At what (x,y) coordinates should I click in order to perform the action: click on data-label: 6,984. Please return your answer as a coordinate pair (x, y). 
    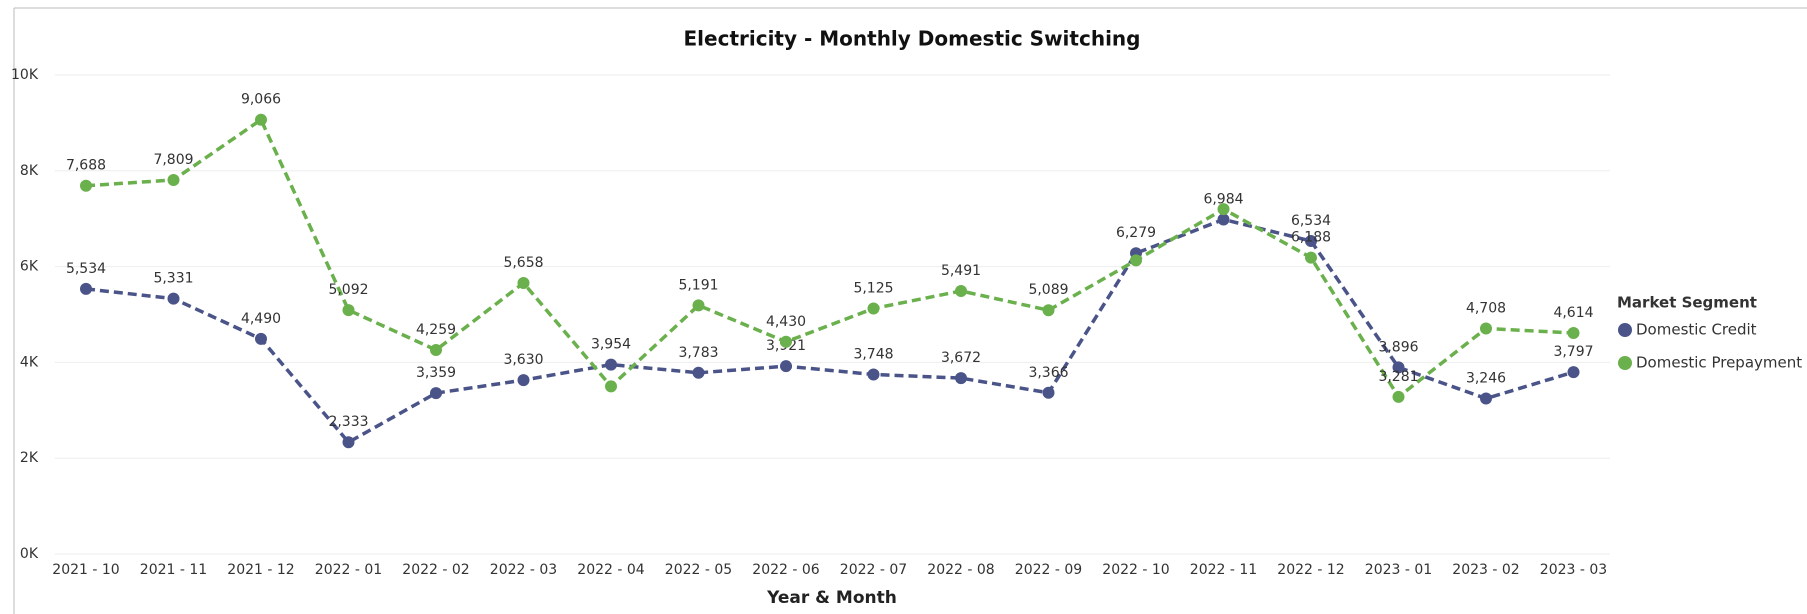
    Looking at the image, I should click on (1223, 199).